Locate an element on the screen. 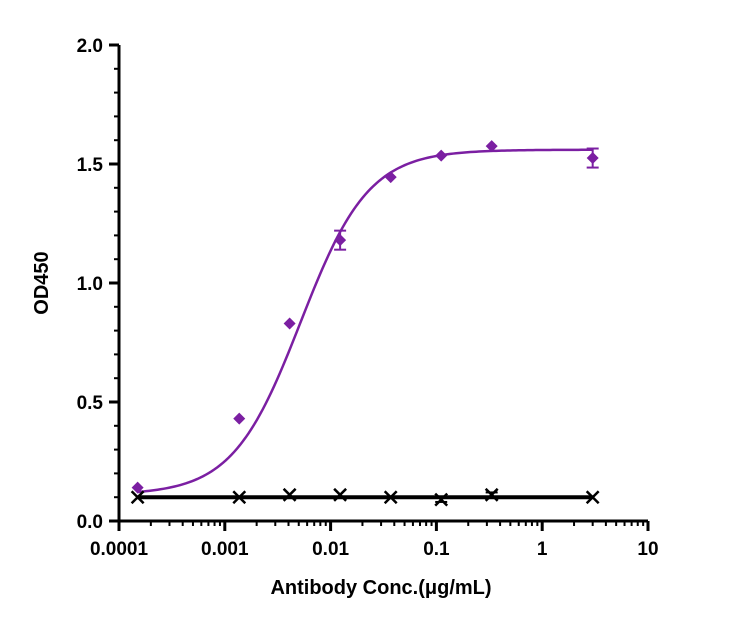 This screenshot has width=735, height=623. y-tick-label: 1.0 is located at coordinates (90, 284).